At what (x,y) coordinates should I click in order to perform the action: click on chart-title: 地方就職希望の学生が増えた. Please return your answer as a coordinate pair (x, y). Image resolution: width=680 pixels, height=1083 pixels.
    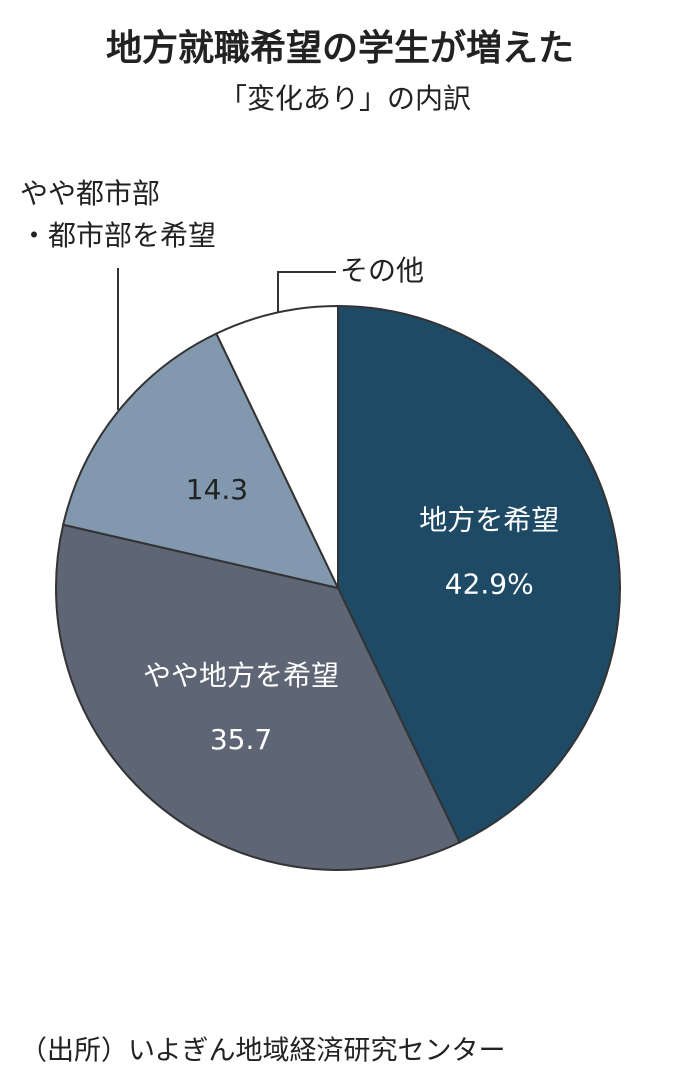
    Looking at the image, I should click on (340, 48).